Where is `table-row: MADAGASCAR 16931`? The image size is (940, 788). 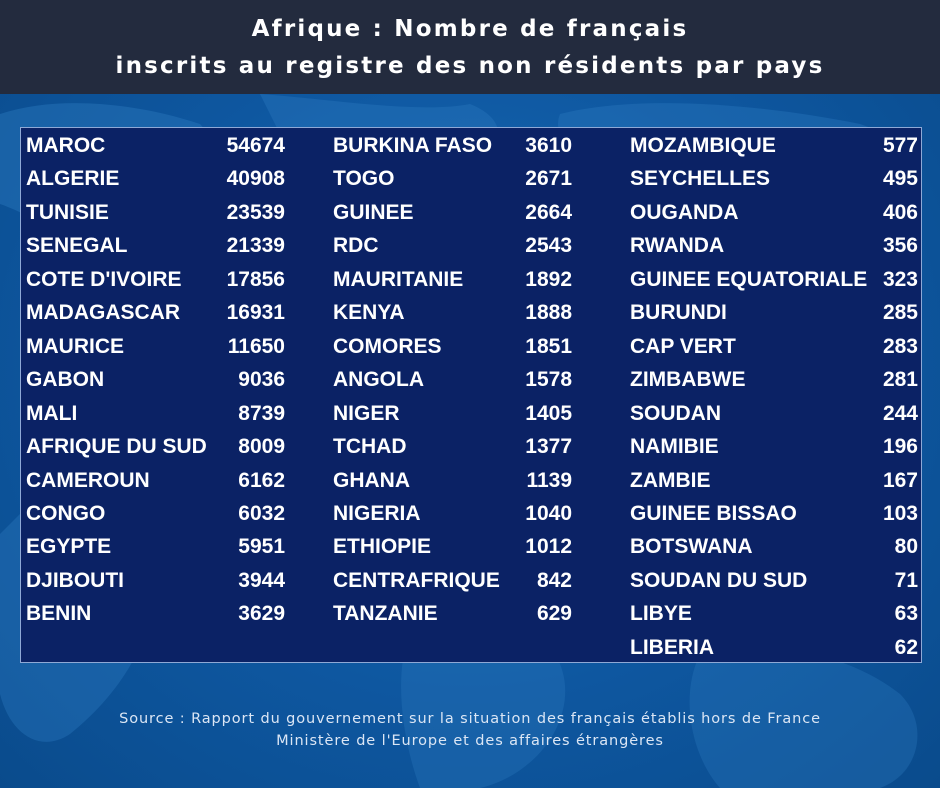 table-row: MADAGASCAR 16931 is located at coordinates (155, 312).